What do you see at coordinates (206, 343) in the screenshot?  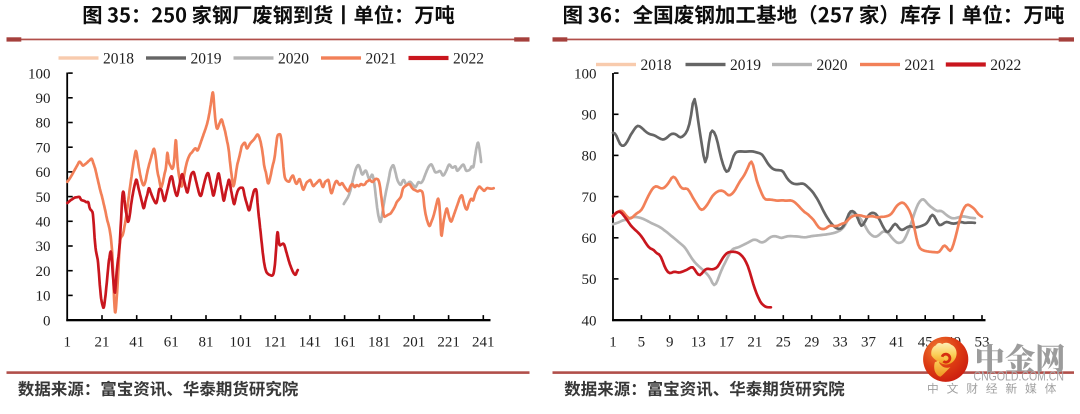 I see `svg-text: 81` at bounding box center [206, 343].